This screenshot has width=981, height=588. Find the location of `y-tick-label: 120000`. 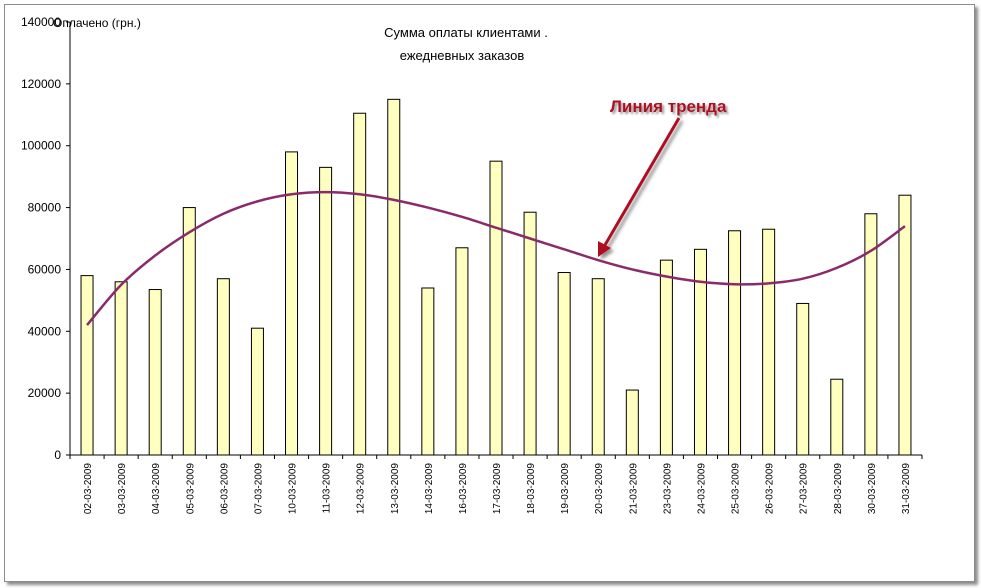

y-tick-label: 120000 is located at coordinates (41, 84).